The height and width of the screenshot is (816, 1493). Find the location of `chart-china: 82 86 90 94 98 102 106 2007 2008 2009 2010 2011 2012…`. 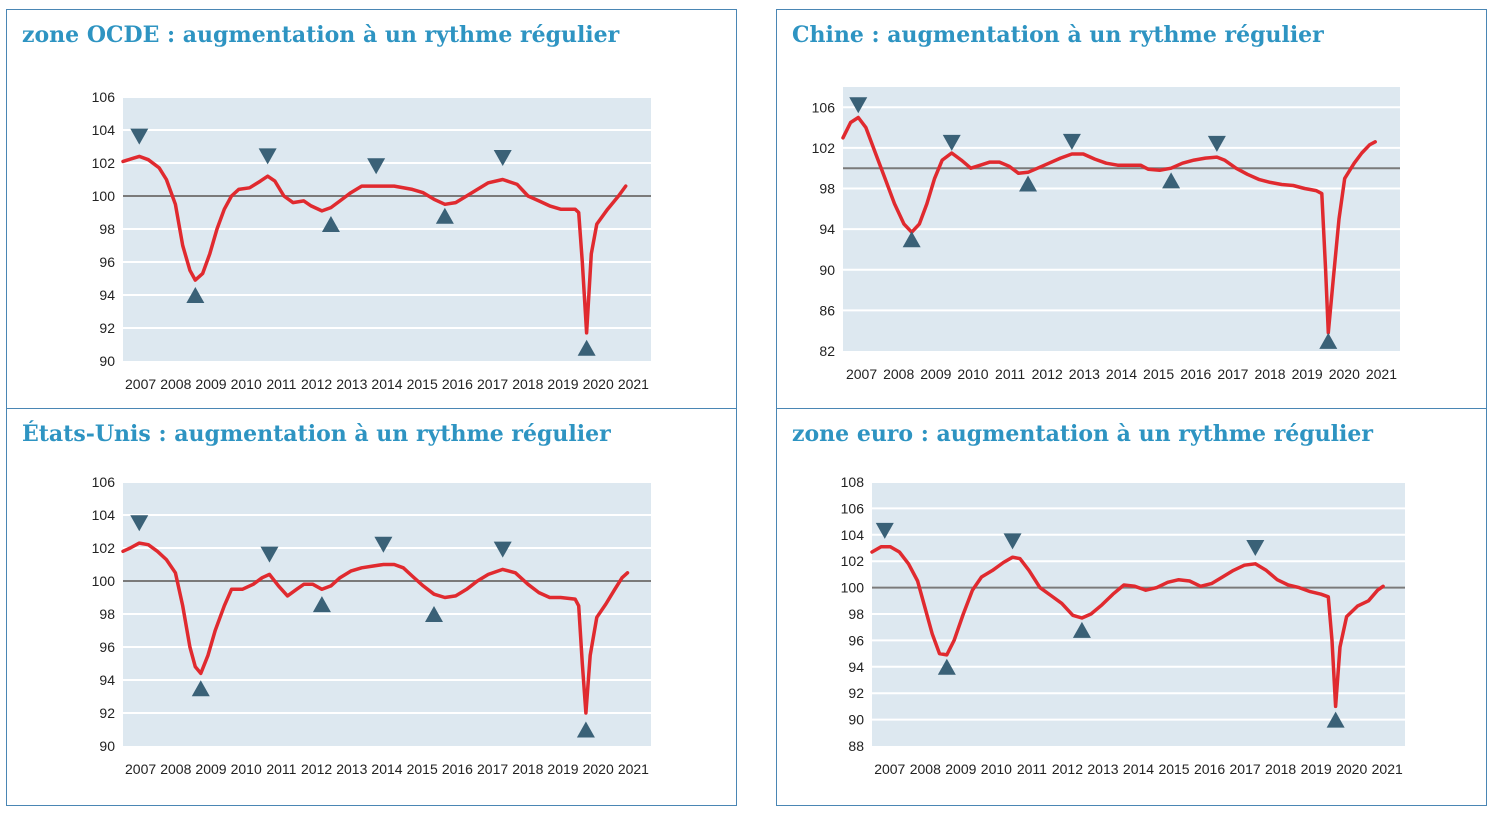

chart-china: 82 86 90 94 98 102 106 2007 2008 2009 2010 2011 2012… is located at coordinates (1106, 234).